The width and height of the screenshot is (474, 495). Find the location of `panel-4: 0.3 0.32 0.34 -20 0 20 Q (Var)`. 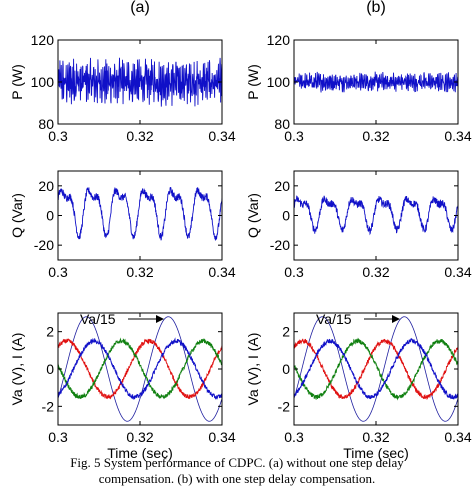

panel-4: 0.3 0.32 0.34 -20 0 20 Q (Var) is located at coordinates (358, 225).